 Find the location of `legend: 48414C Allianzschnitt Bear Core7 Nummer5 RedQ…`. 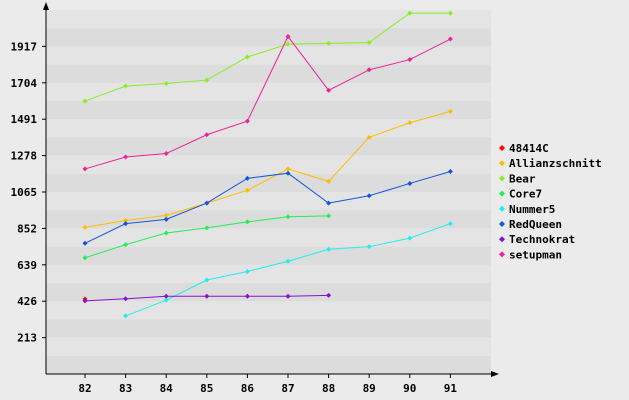

legend: 48414C Allianzschnitt Bear Core7 Nummer5 RedQ… is located at coordinates (550, 201).